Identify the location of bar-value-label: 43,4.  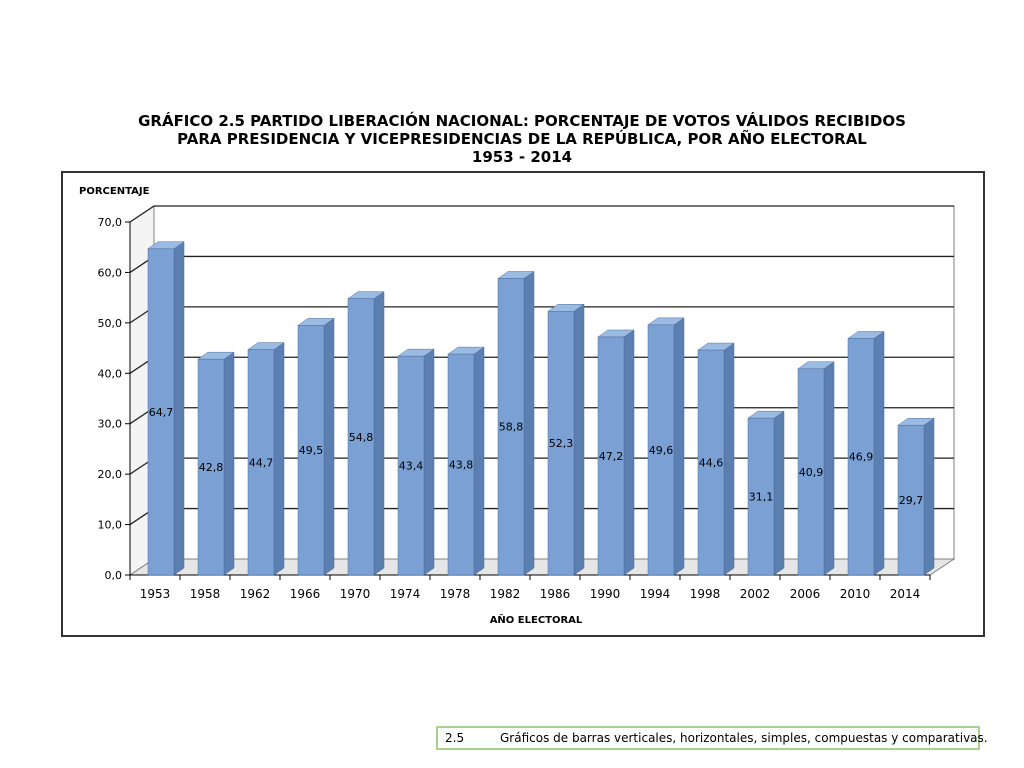
(411, 466).